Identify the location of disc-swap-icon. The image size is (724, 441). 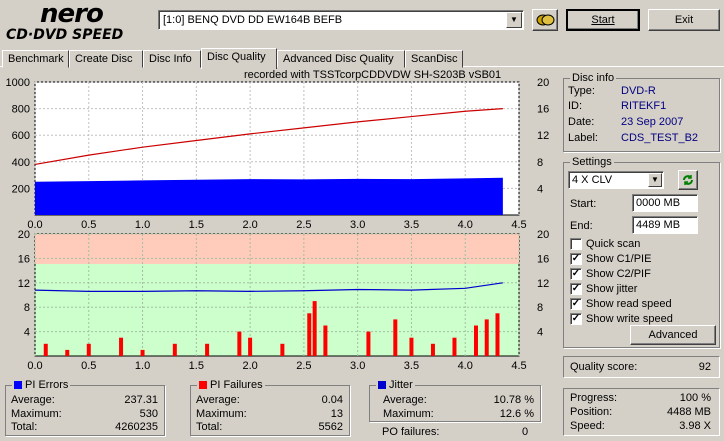
(545, 20).